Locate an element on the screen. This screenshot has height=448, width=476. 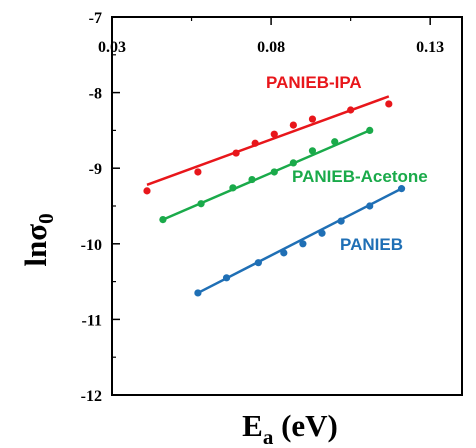
y-axis-label: lnσ0 is located at coordinates (38, 239).